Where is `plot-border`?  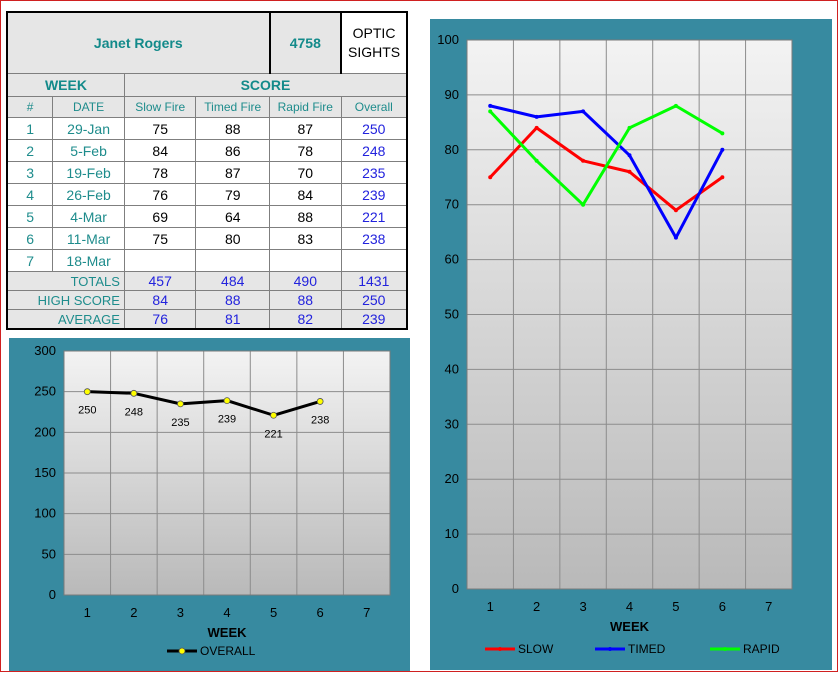 plot-border is located at coordinates (227, 473).